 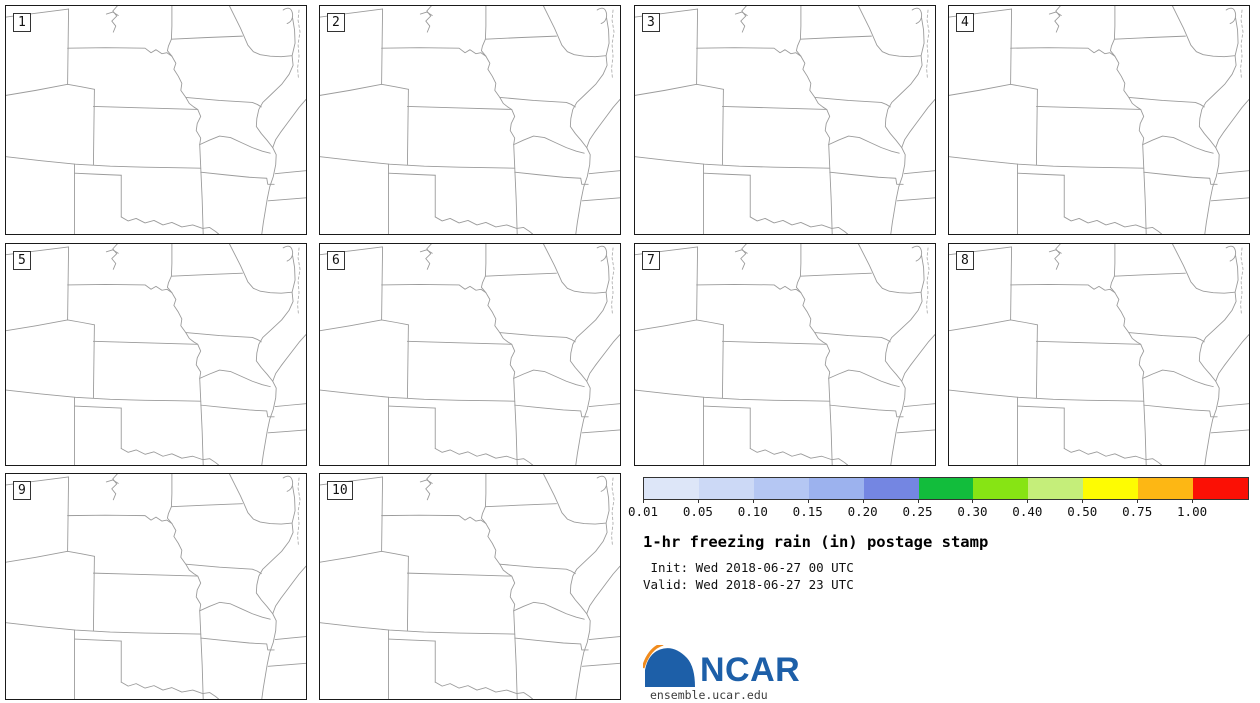 I want to click on colorbar-tick-label: 0.01, so click(x=643, y=511).